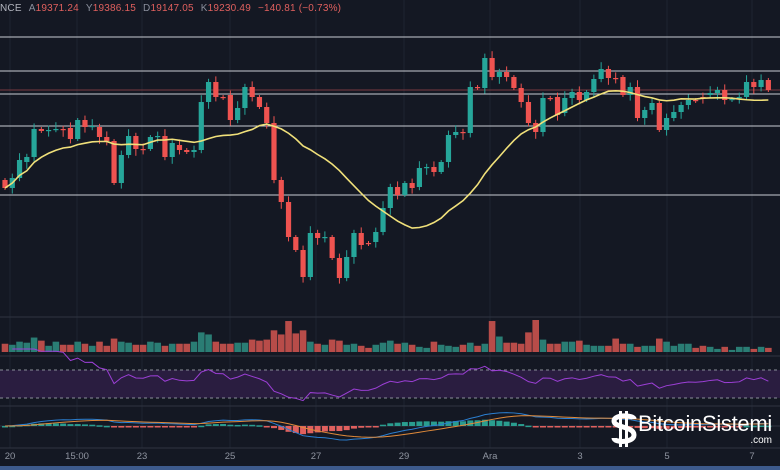  I want to click on open-label: A, so click(32, 8).